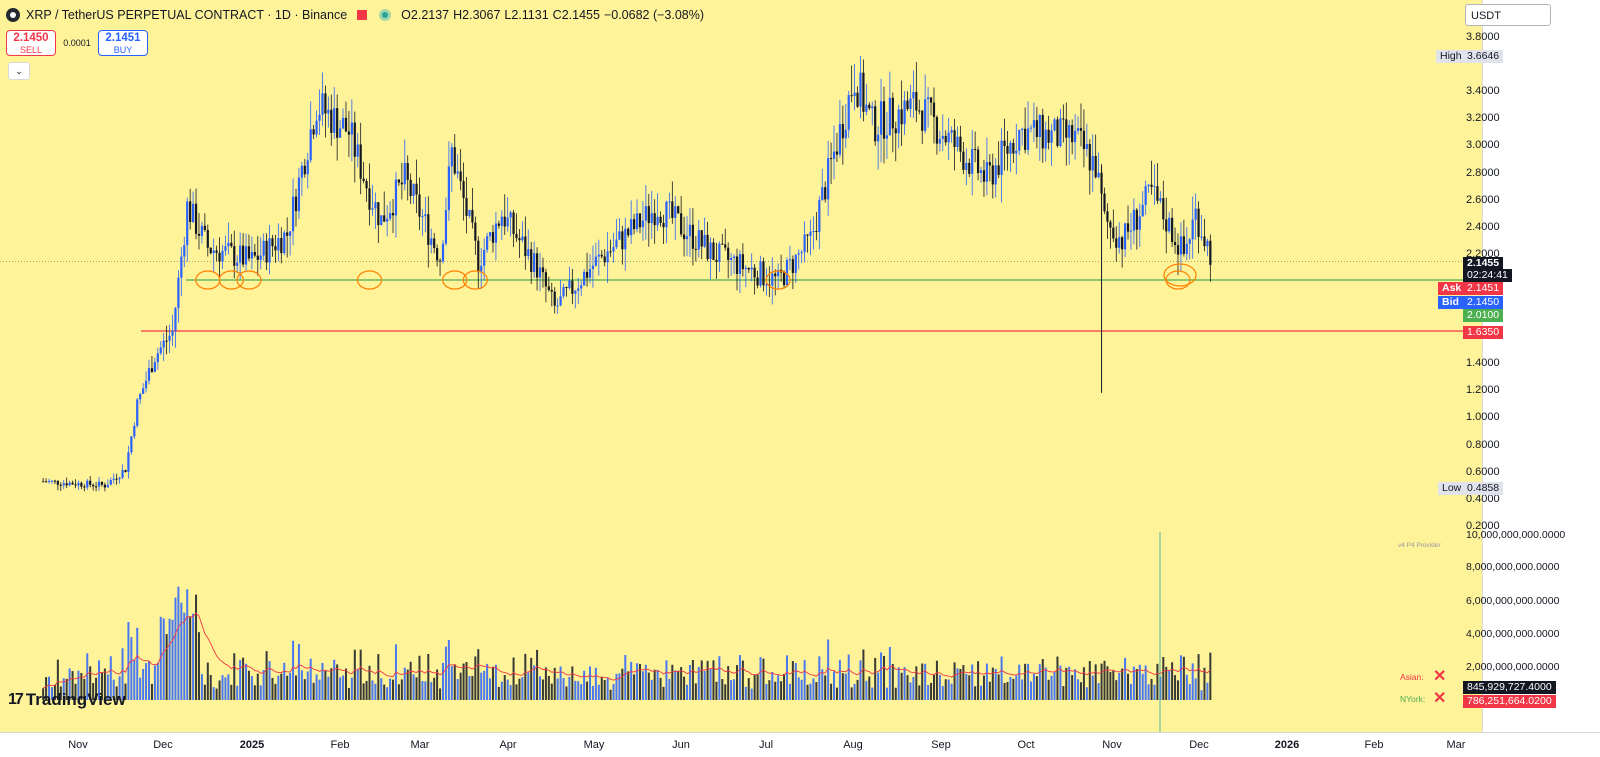 This screenshot has width=1600, height=757. Describe the element at coordinates (1541, 366) in the screenshot. I see `price-scale` at that location.